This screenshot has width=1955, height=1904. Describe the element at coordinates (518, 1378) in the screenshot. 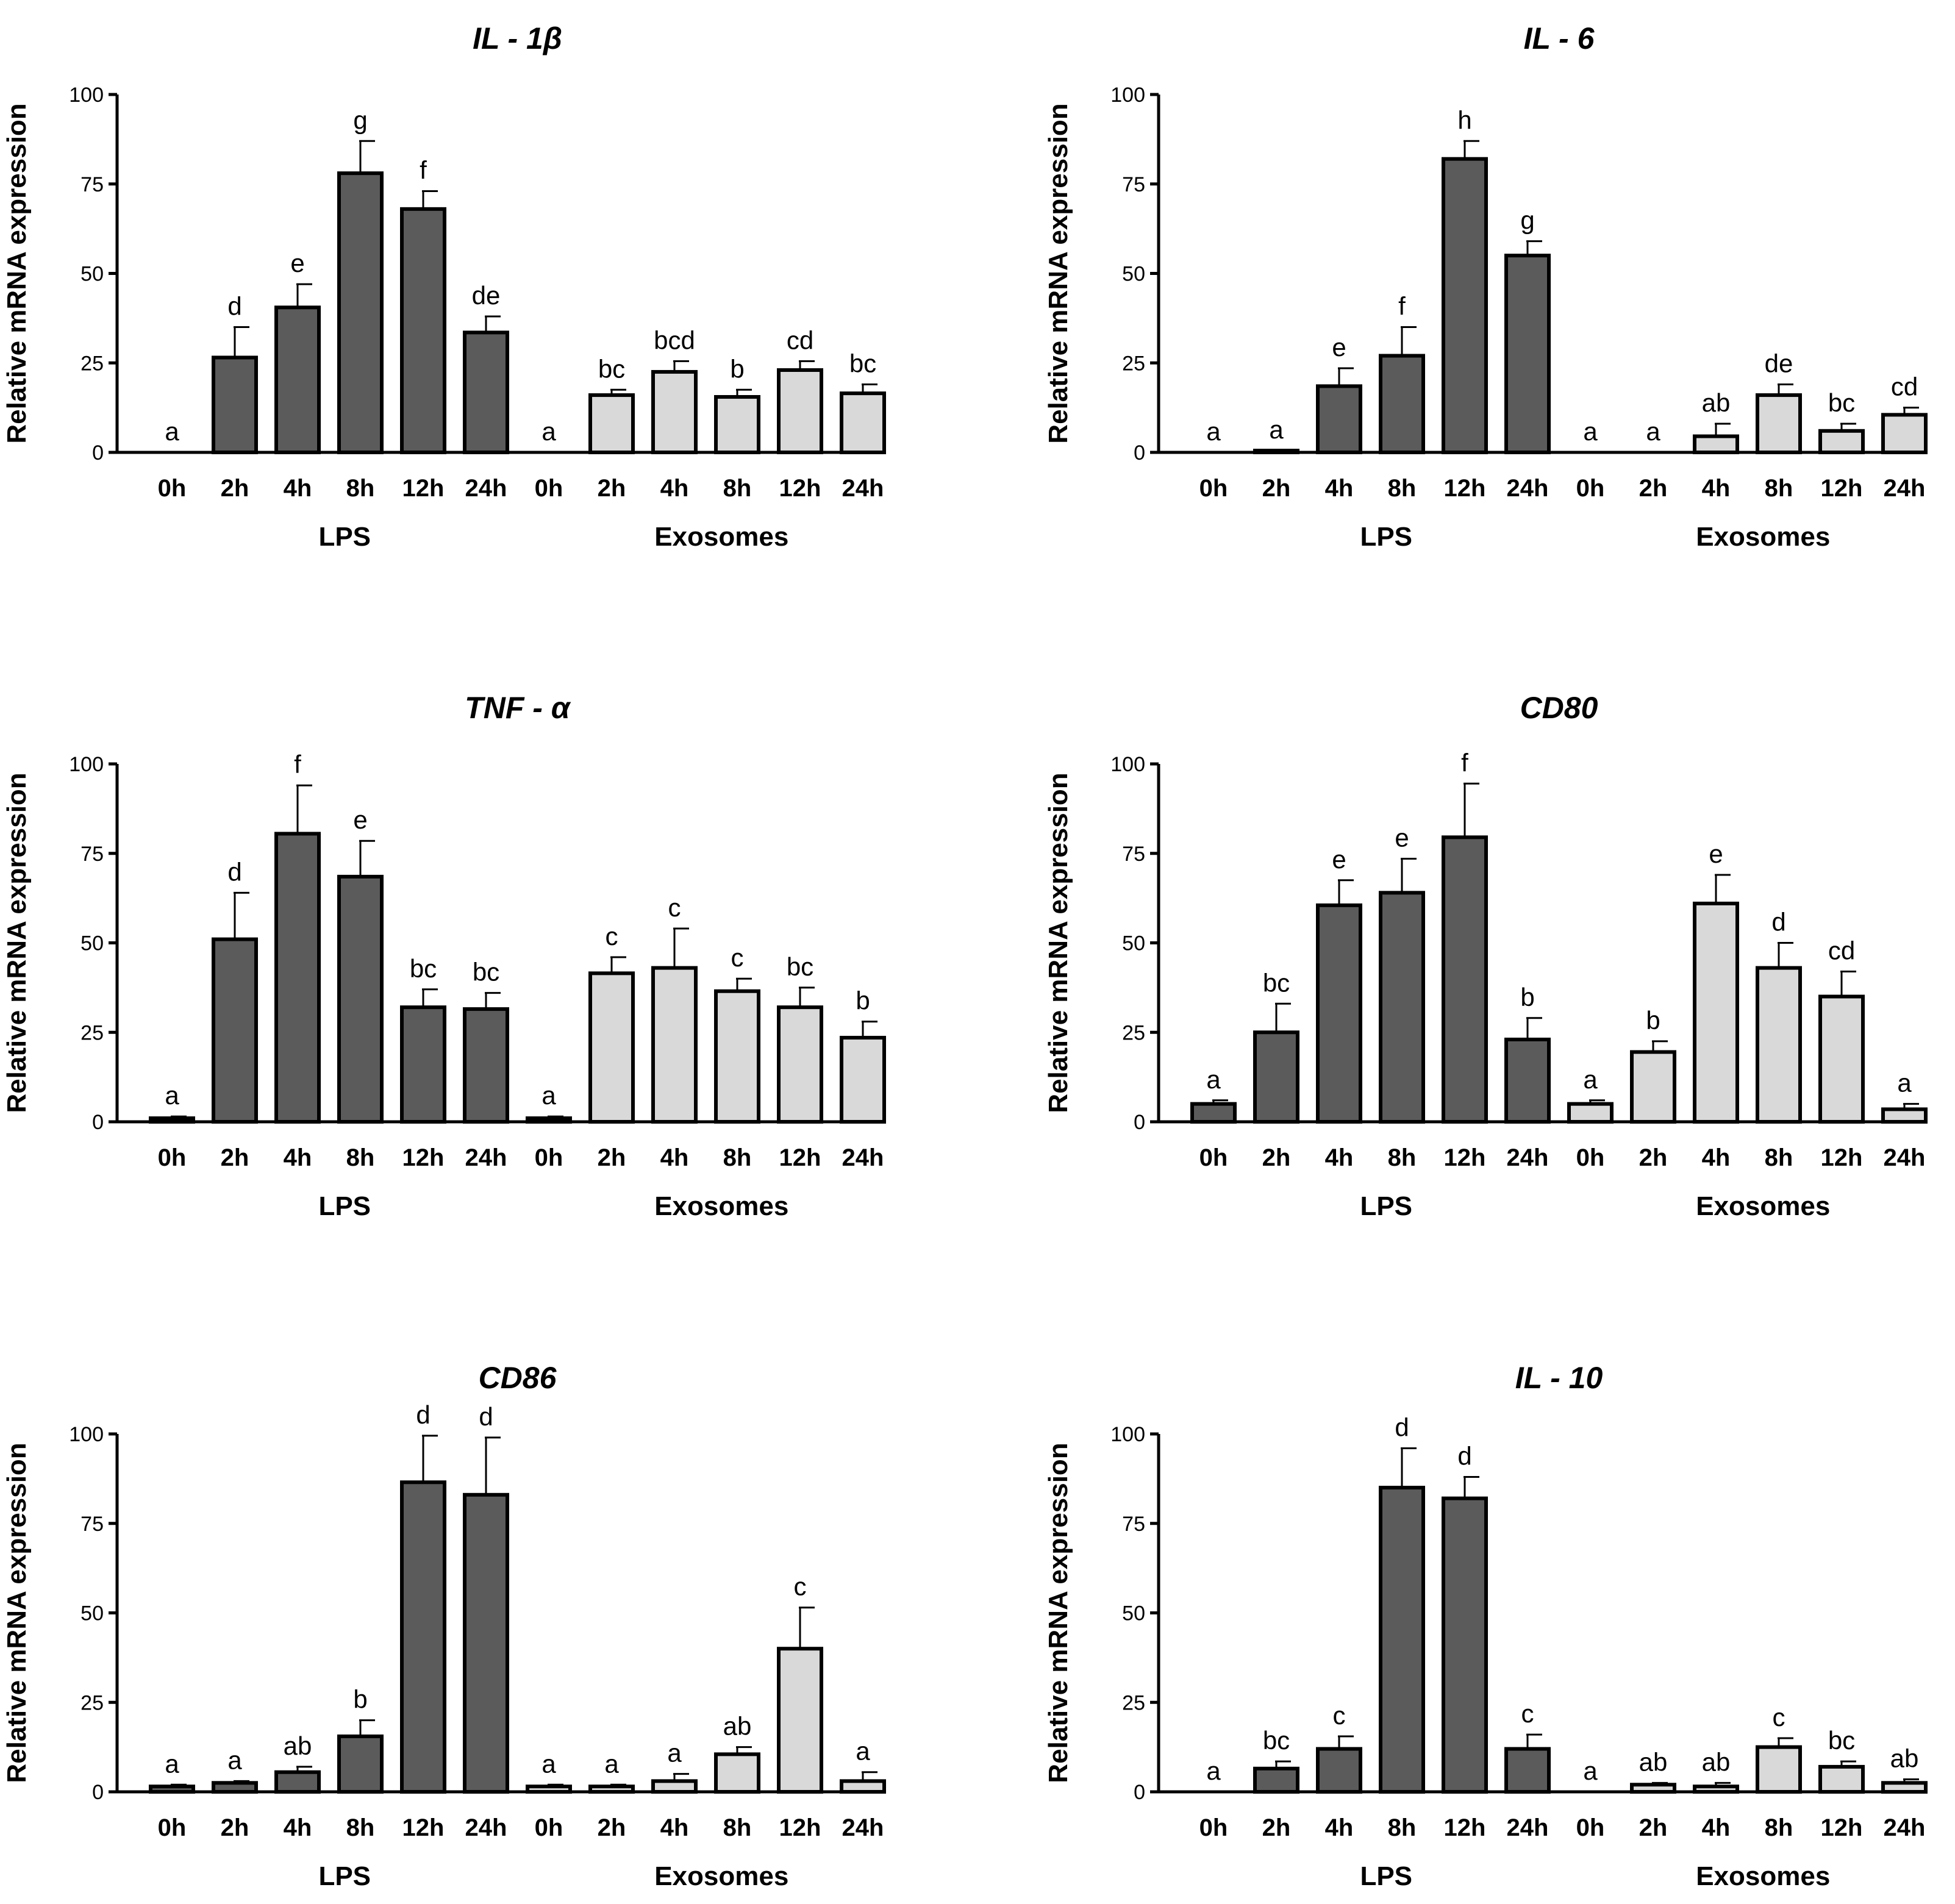

I see `chart-title: CD86` at that location.